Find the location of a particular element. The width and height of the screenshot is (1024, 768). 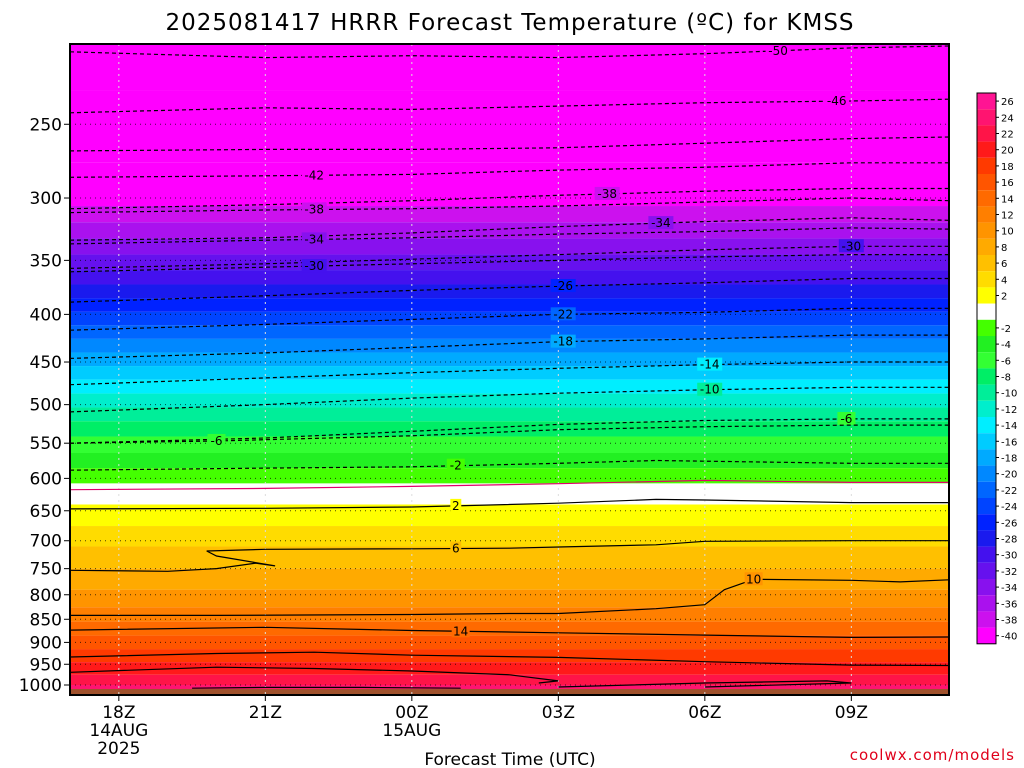

x-tick-label: 2025 is located at coordinates (118, 749).